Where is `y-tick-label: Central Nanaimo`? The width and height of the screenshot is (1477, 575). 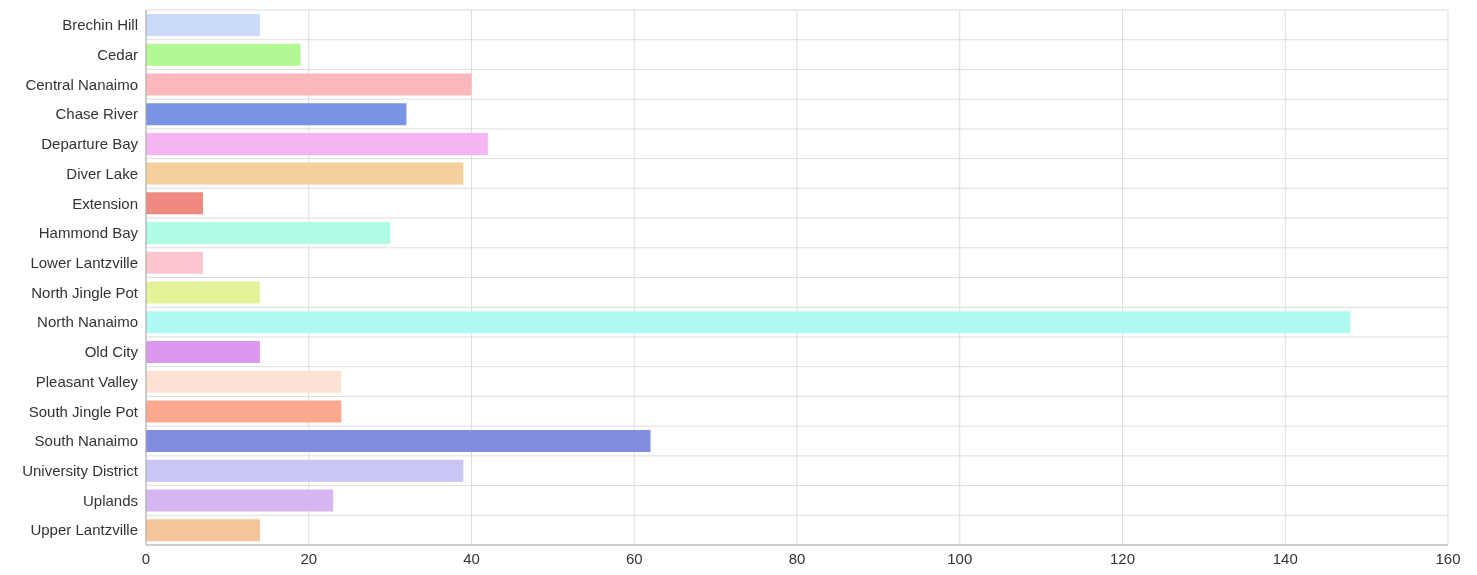 y-tick-label: Central Nanaimo is located at coordinates (81, 84).